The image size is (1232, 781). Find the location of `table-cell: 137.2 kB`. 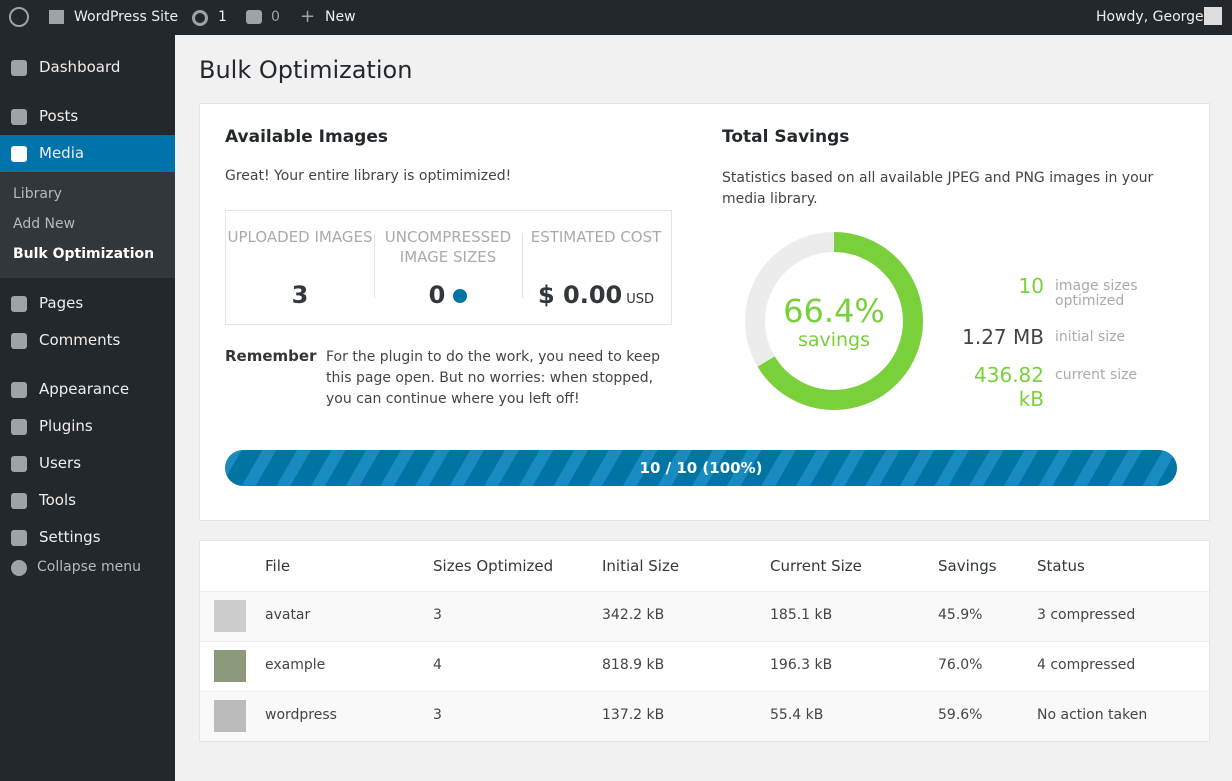

table-cell: 137.2 kB is located at coordinates (633, 715).